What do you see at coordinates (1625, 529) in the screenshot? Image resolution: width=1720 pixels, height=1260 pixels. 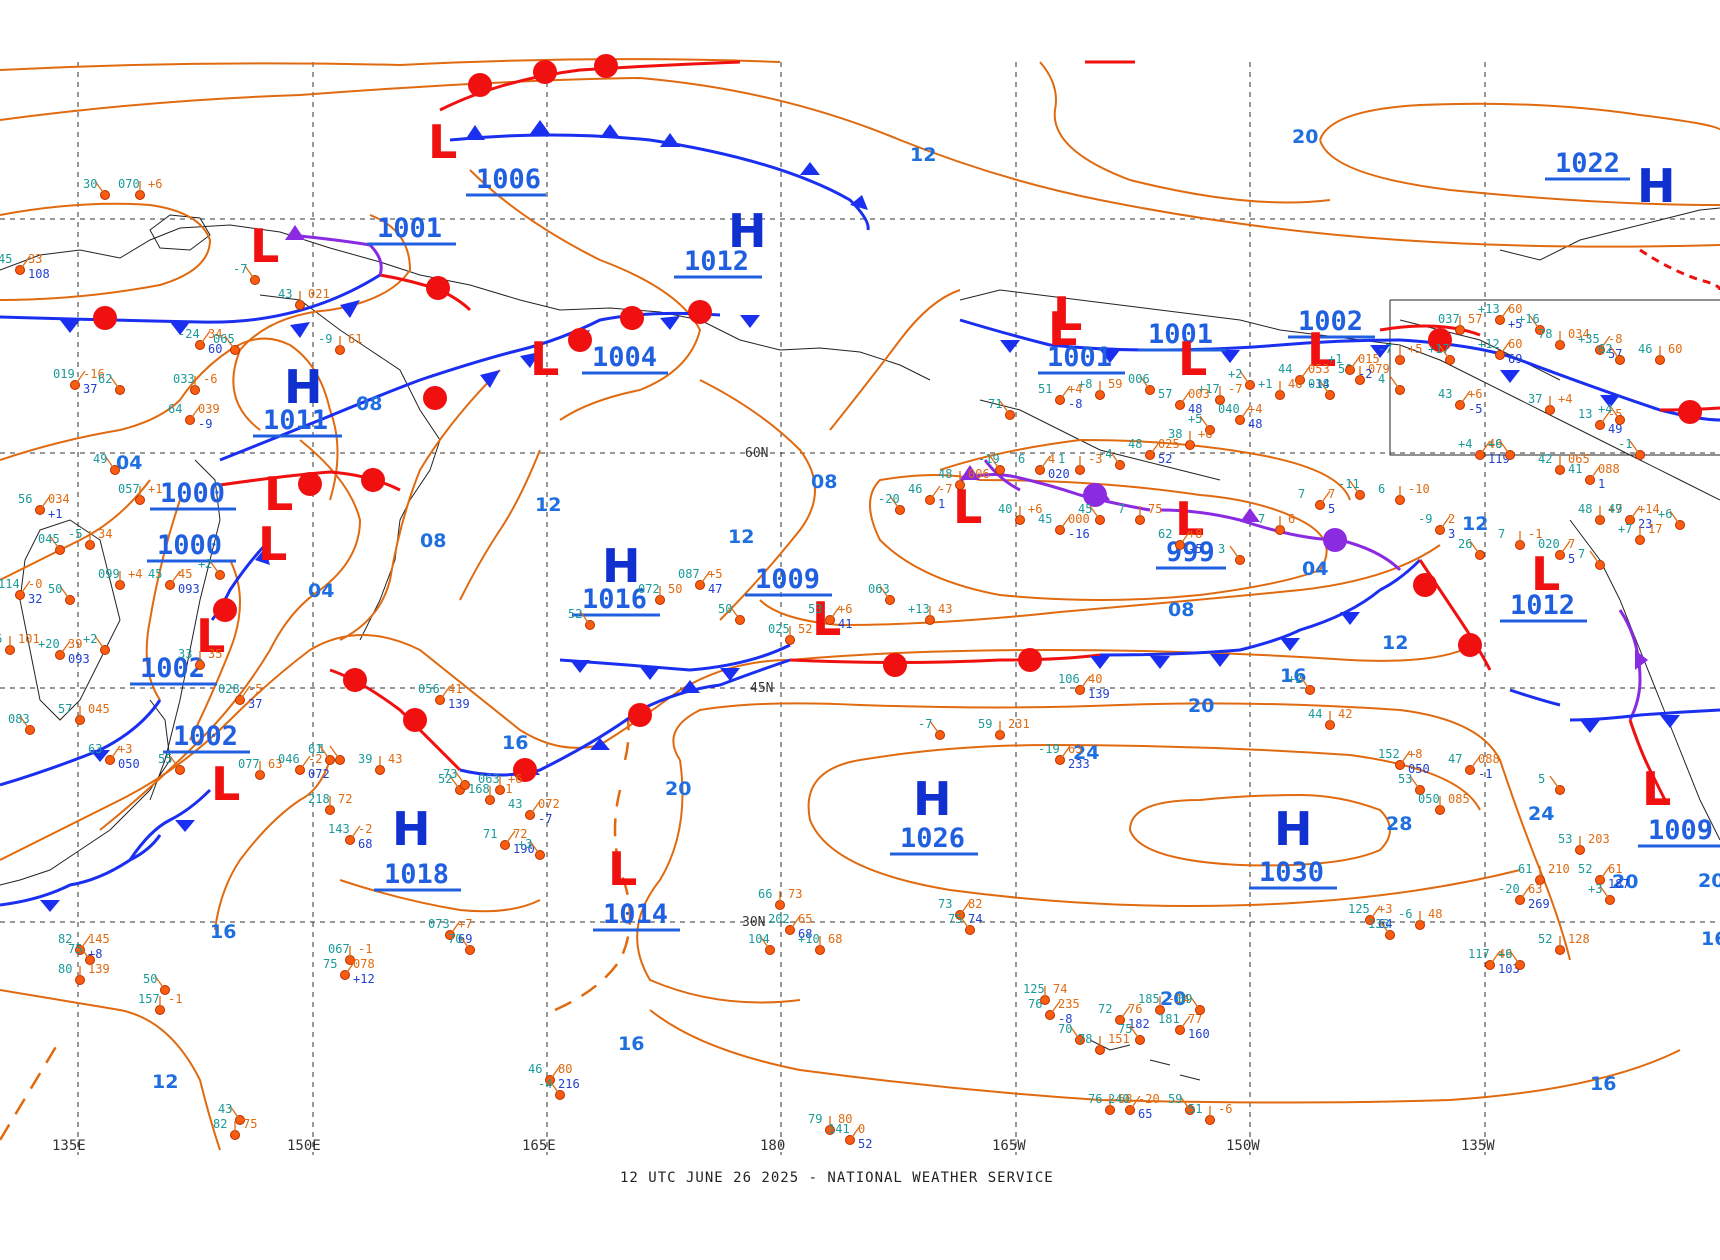 I see `station-value: +7` at bounding box center [1625, 529].